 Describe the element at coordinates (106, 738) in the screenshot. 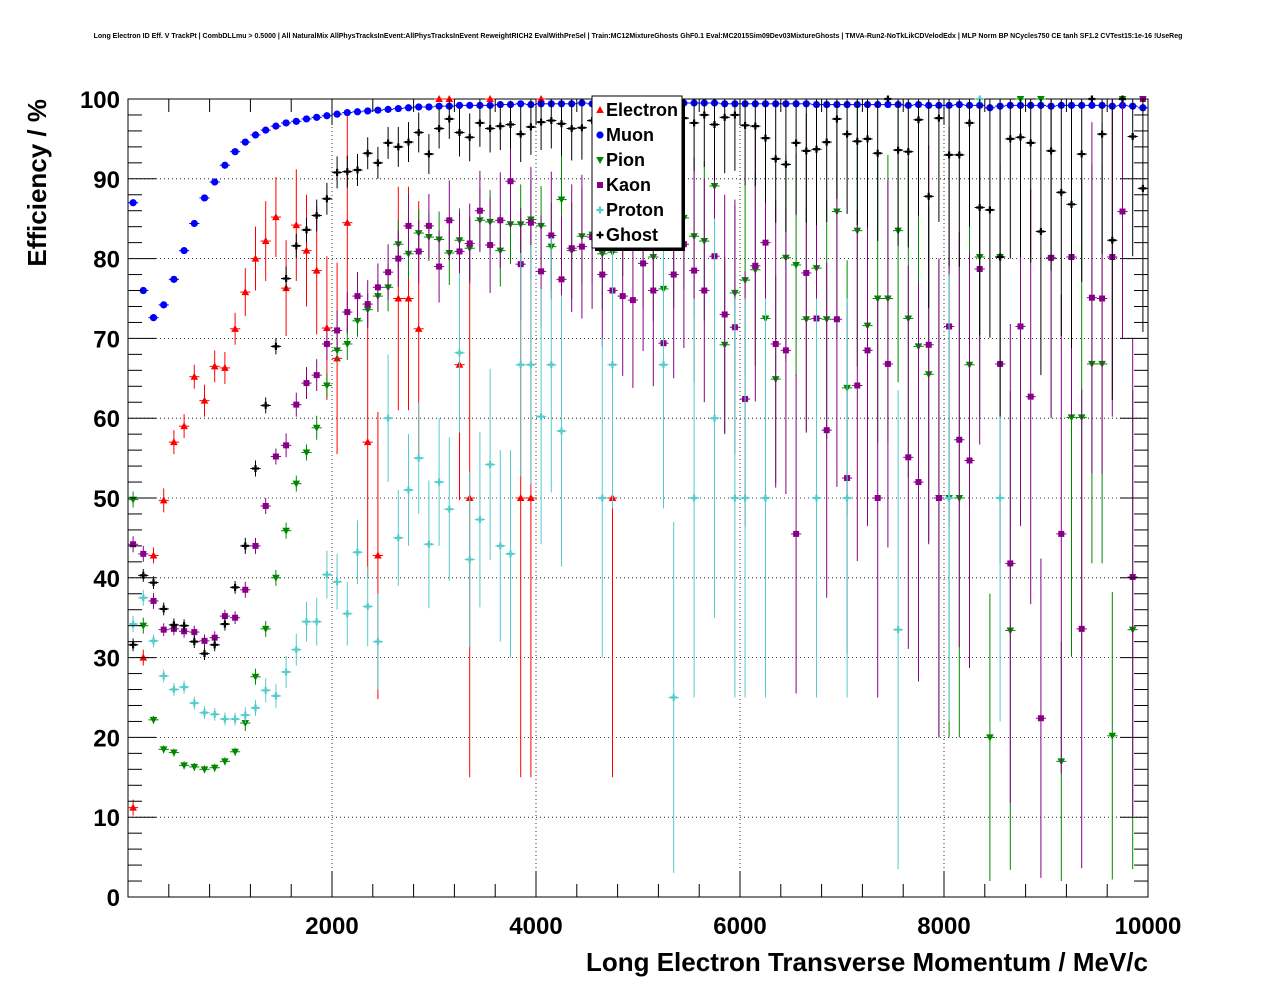

I see `y-tick-label: 20` at that location.